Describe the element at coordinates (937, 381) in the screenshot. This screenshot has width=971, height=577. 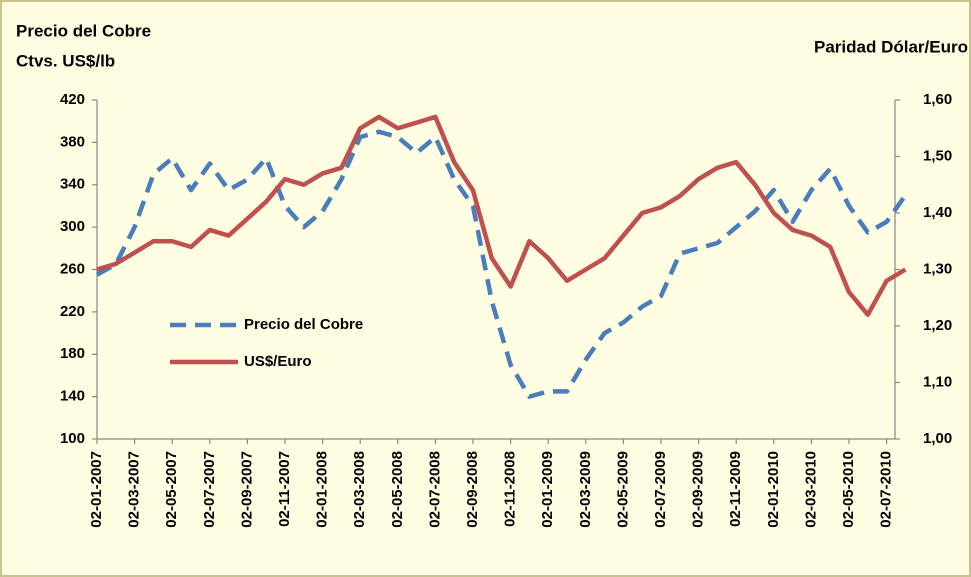
I see `y2-tick-label: 1,10` at that location.